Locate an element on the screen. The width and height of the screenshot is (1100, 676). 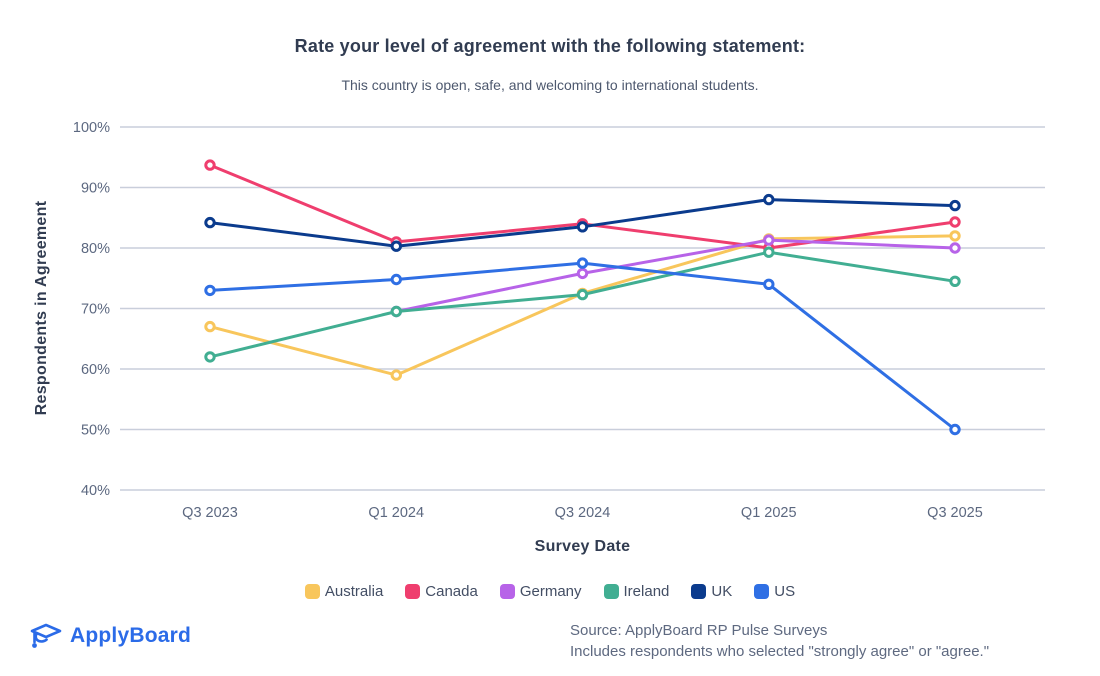
legend-label: Ireland is located at coordinates (646, 591).